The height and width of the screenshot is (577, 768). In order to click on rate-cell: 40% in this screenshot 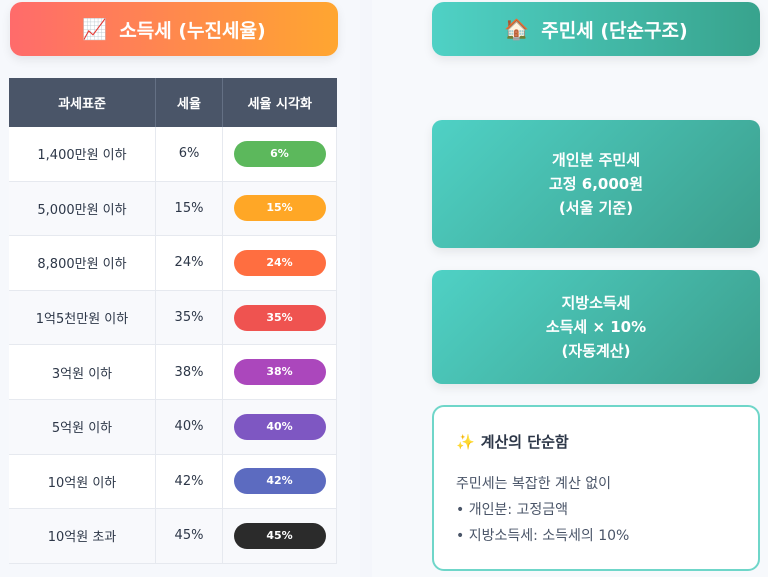, I will do `click(189, 427)`.